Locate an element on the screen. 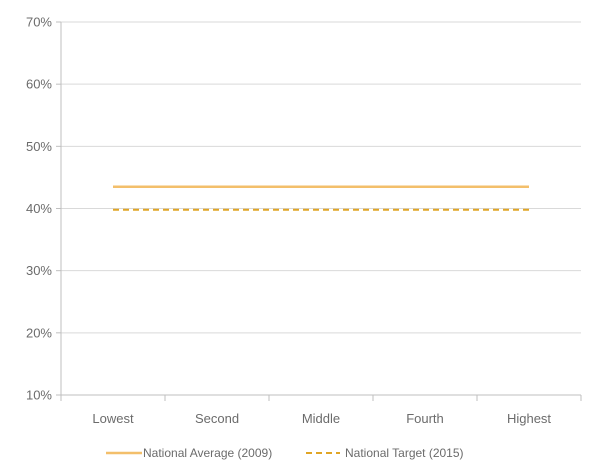  y-tick-label: 50% is located at coordinates (39, 146).